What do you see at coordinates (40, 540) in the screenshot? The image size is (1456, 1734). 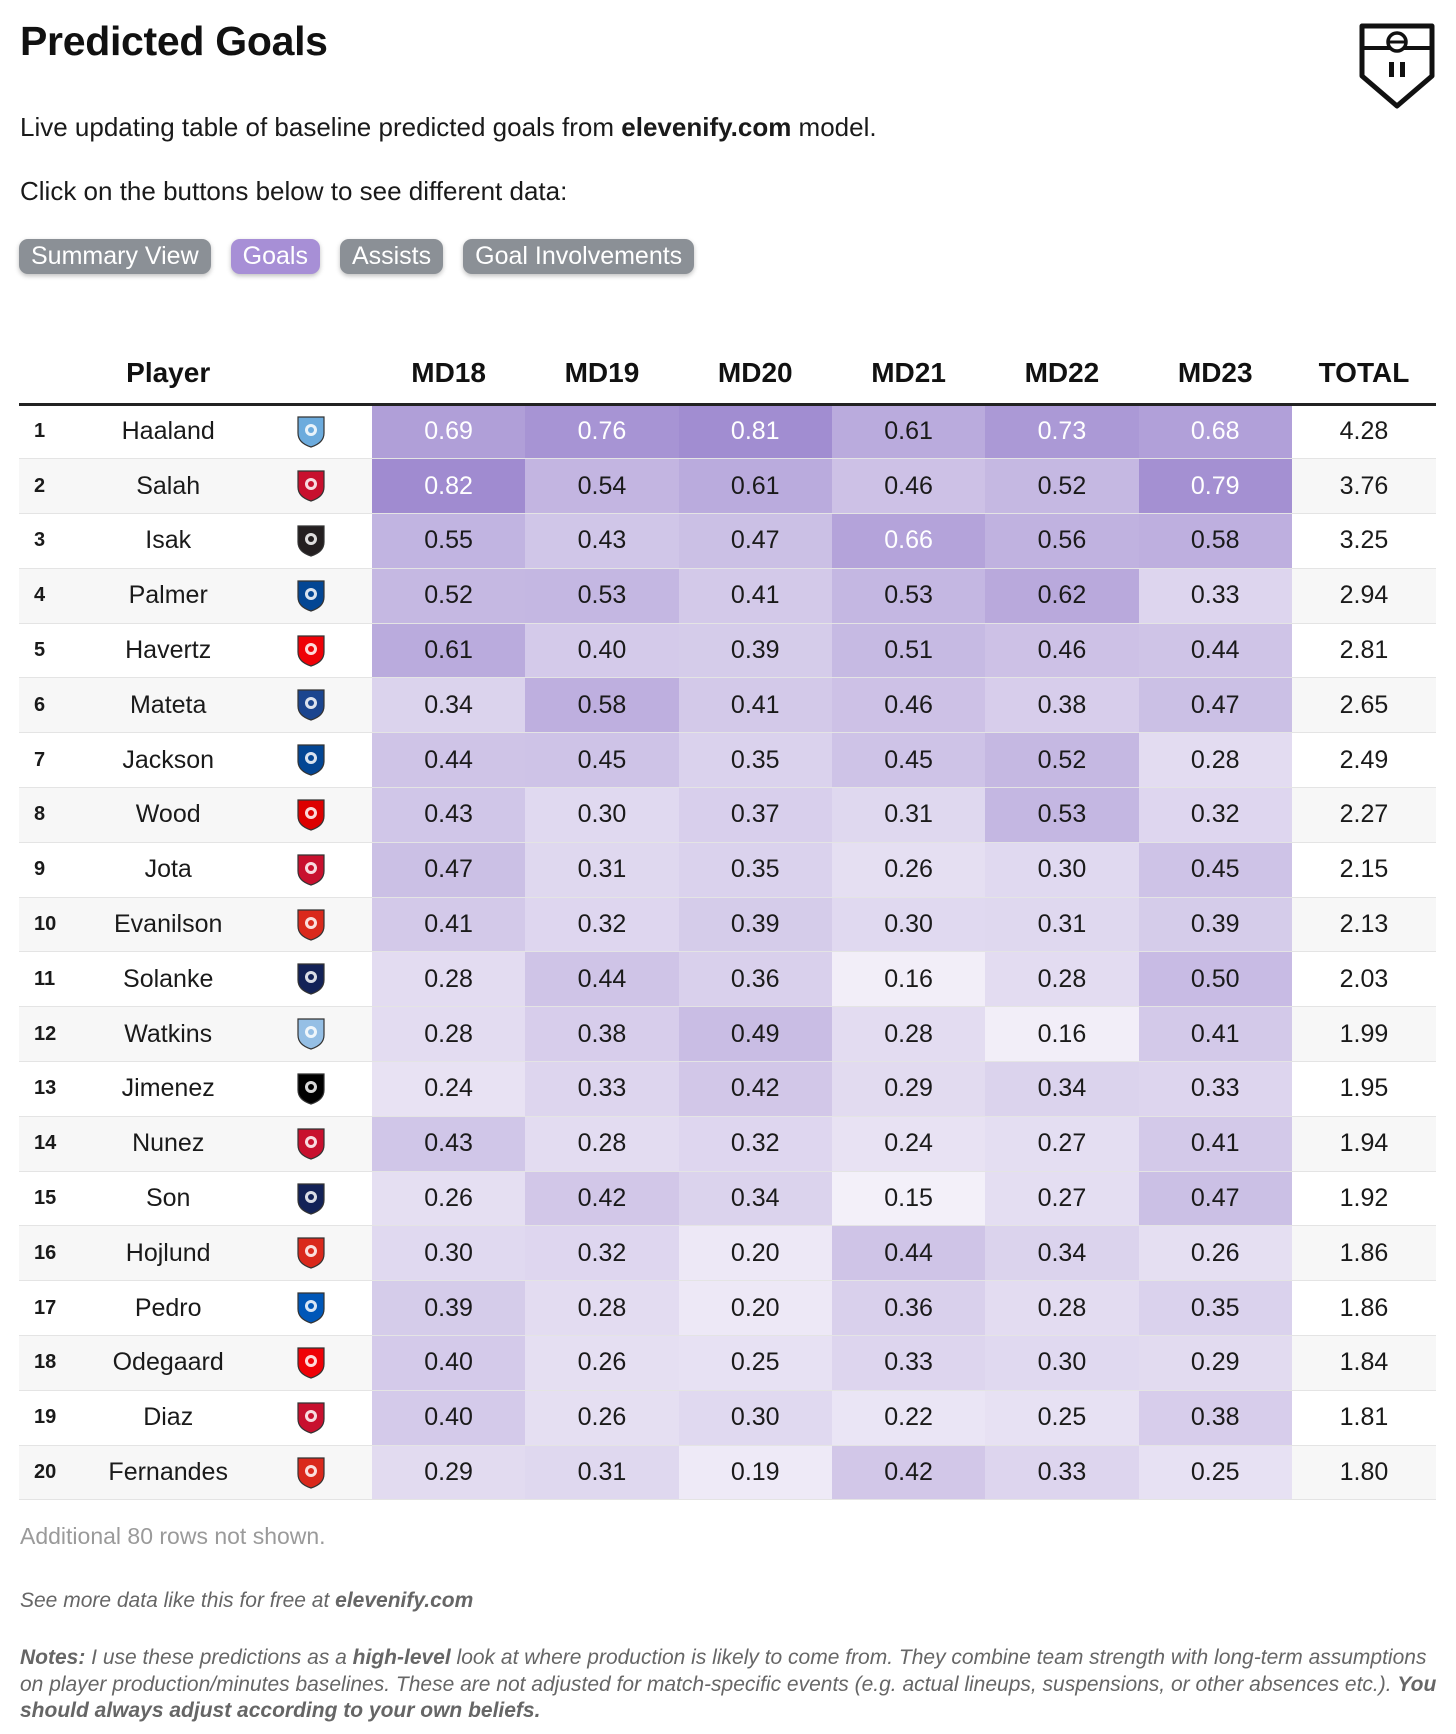 I see `rank-cell: 3` at bounding box center [40, 540].